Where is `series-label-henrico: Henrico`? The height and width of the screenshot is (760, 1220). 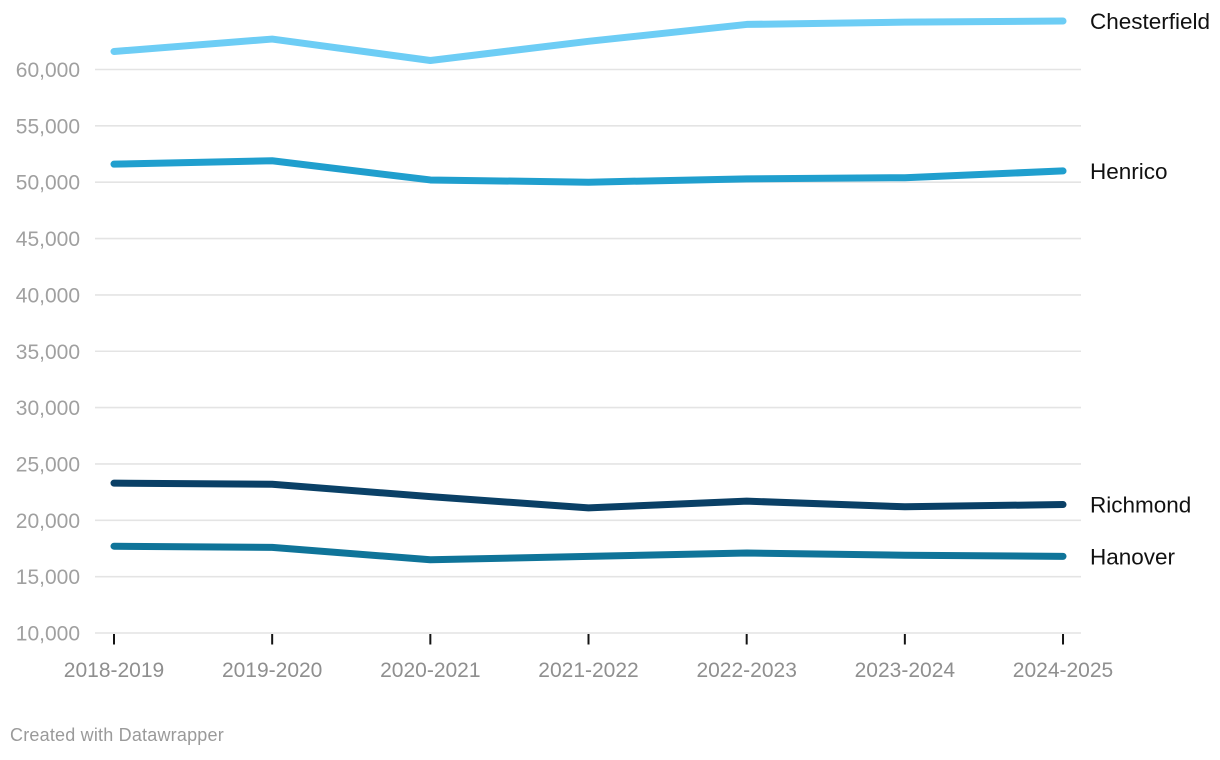
series-label-henrico: Henrico is located at coordinates (1129, 171).